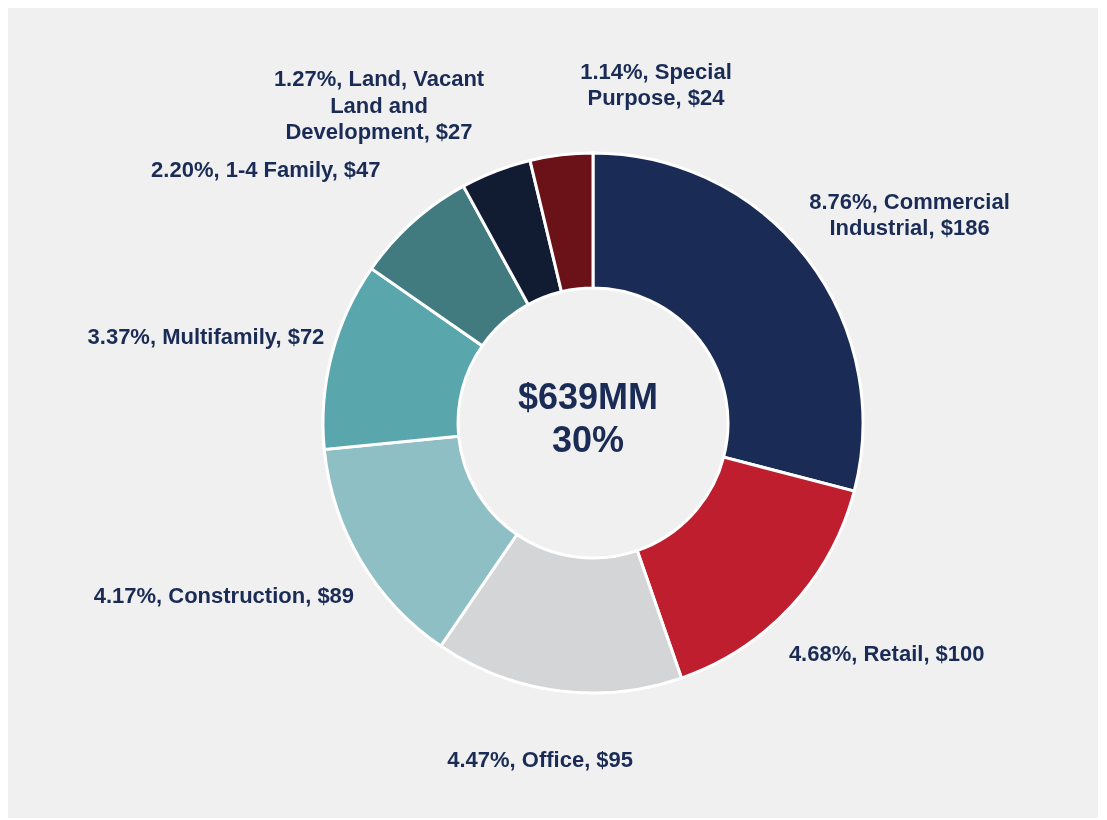 The width and height of the screenshot is (1107, 820). Describe the element at coordinates (266, 170) in the screenshot. I see `slice-label: 2.20%, 1-4 Family, $47` at that location.